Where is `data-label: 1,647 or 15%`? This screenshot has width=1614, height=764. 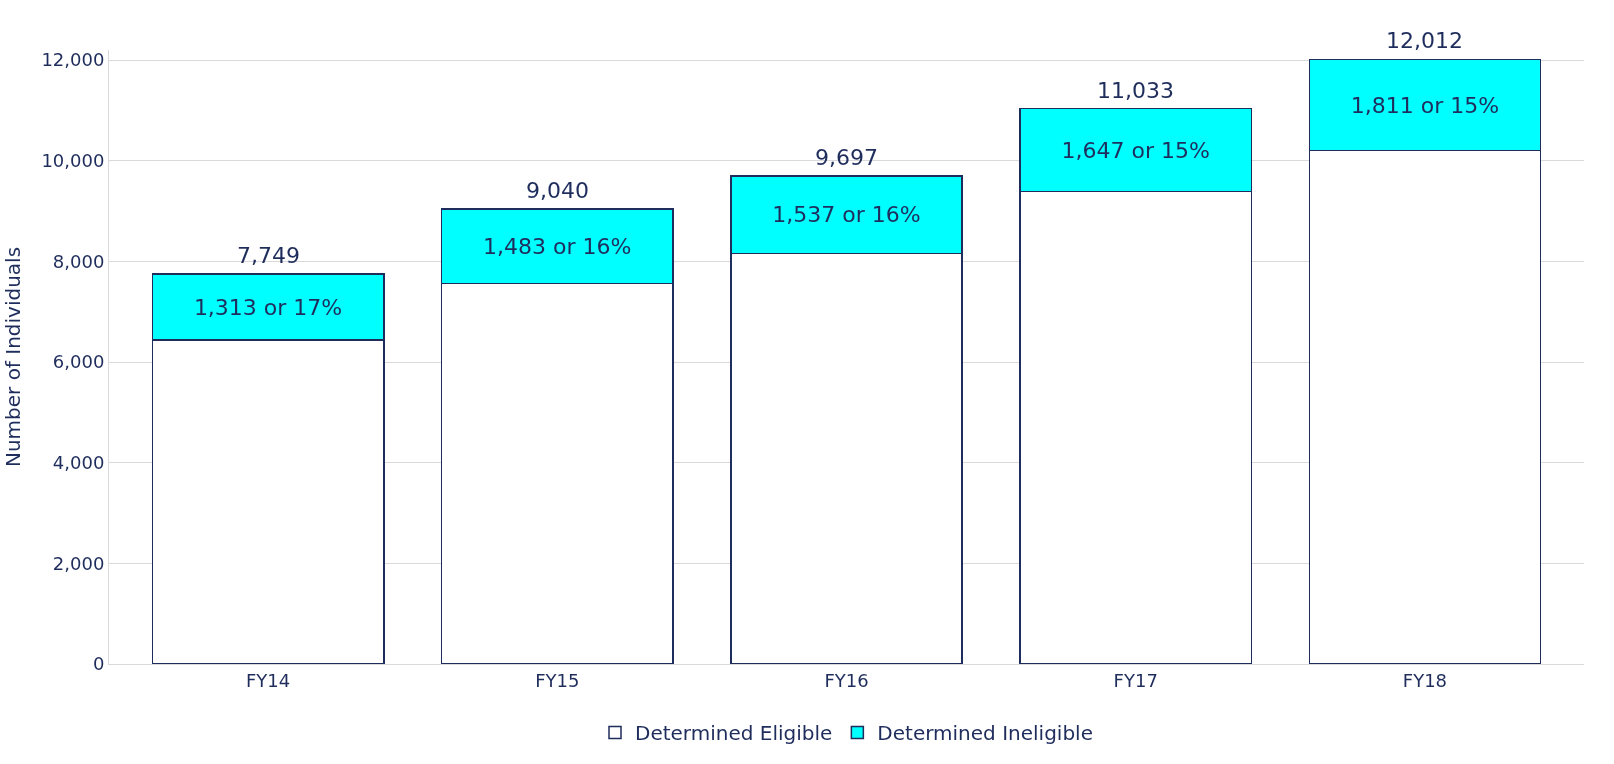
data-label: 1,647 or 15% is located at coordinates (1135, 150).